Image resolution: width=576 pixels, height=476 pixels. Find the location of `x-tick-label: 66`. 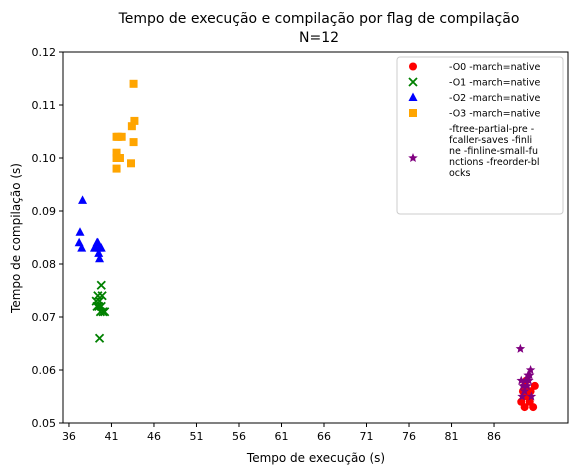

x-tick-label: 66 is located at coordinates (324, 436).